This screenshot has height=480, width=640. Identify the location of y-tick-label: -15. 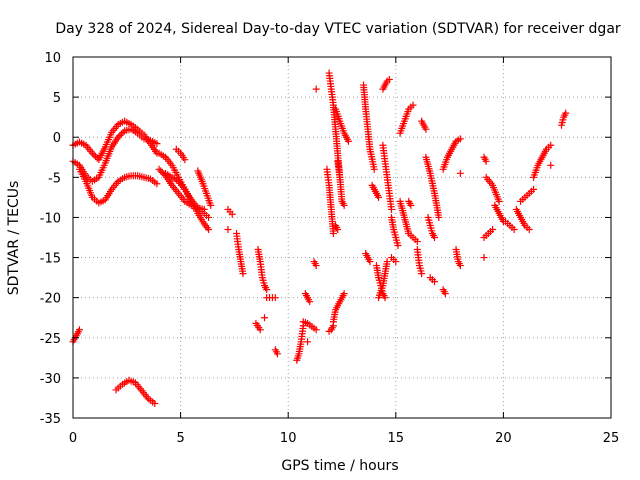
(50, 259).